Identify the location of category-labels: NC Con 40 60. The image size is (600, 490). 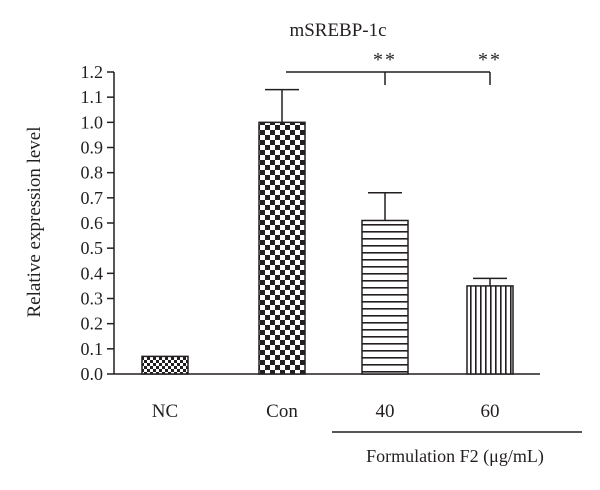
(326, 411).